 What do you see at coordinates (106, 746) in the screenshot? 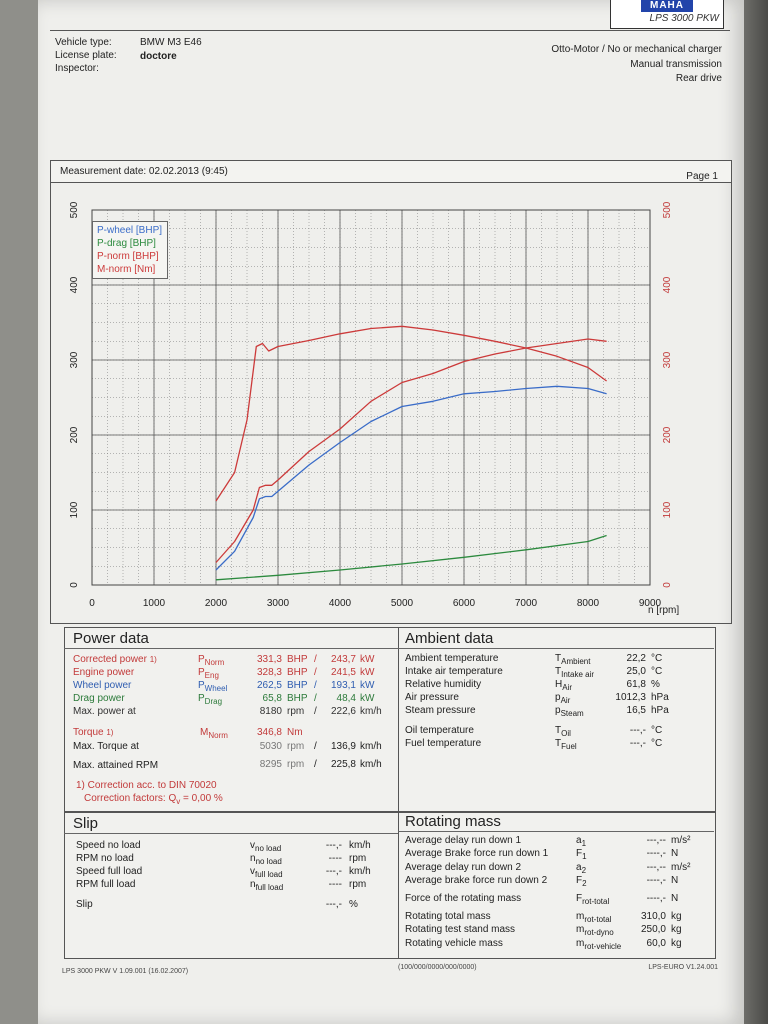
I see `max-torque-label: Max. Torque at` at bounding box center [106, 746].